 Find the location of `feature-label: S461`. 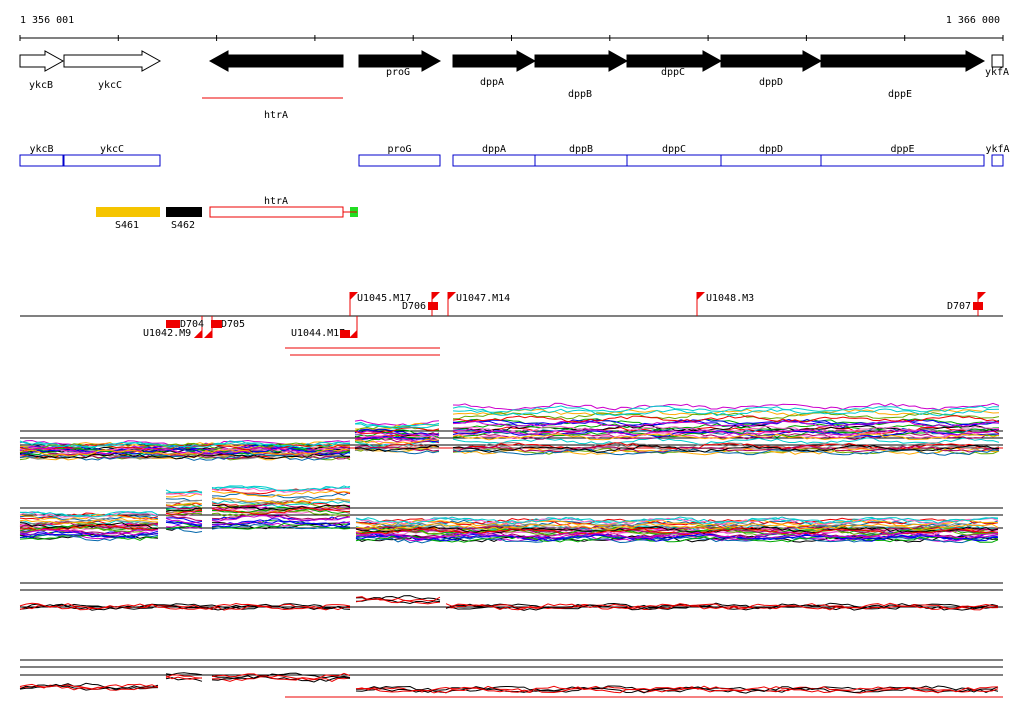

feature-label: S461 is located at coordinates (127, 225).